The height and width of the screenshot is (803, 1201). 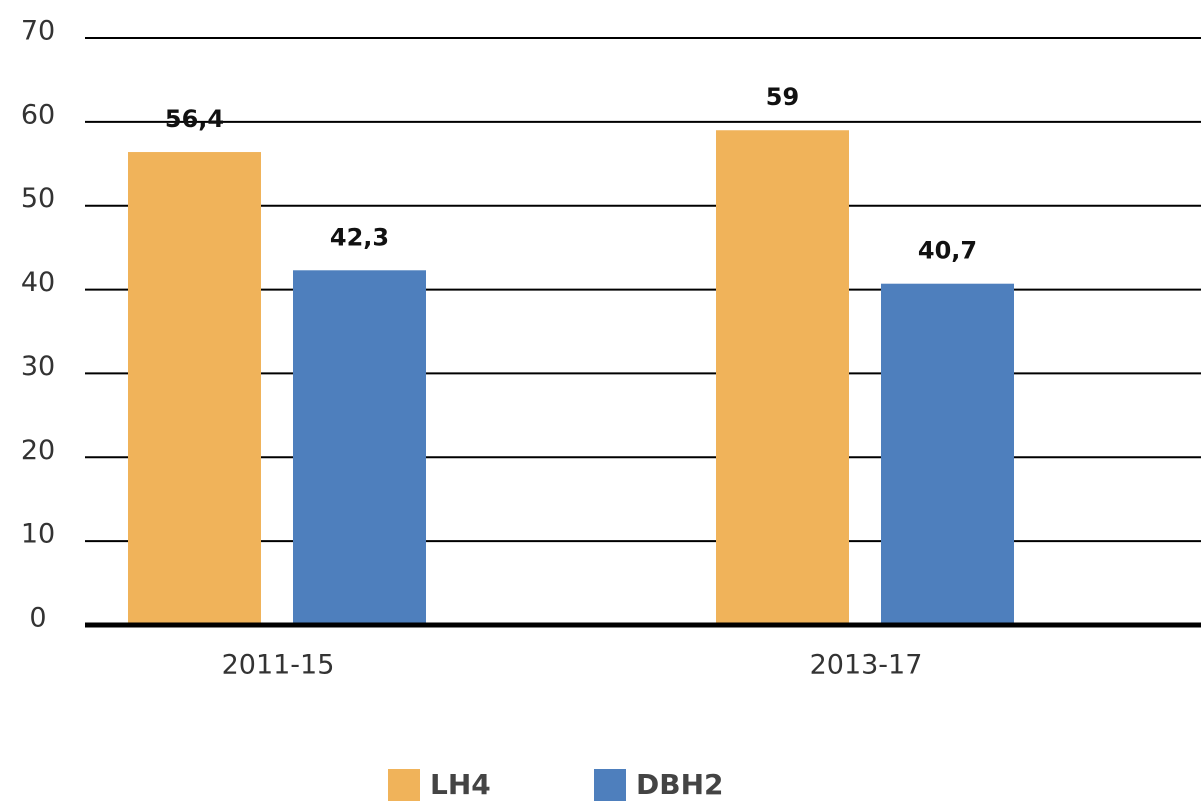 What do you see at coordinates (680, 784) in the screenshot?
I see `legend-label: DBH2` at bounding box center [680, 784].